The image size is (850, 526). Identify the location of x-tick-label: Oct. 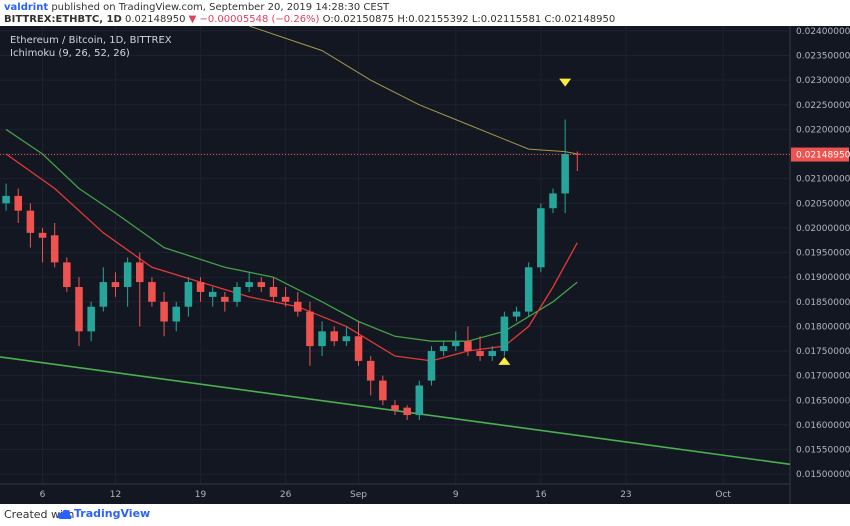
(723, 495).